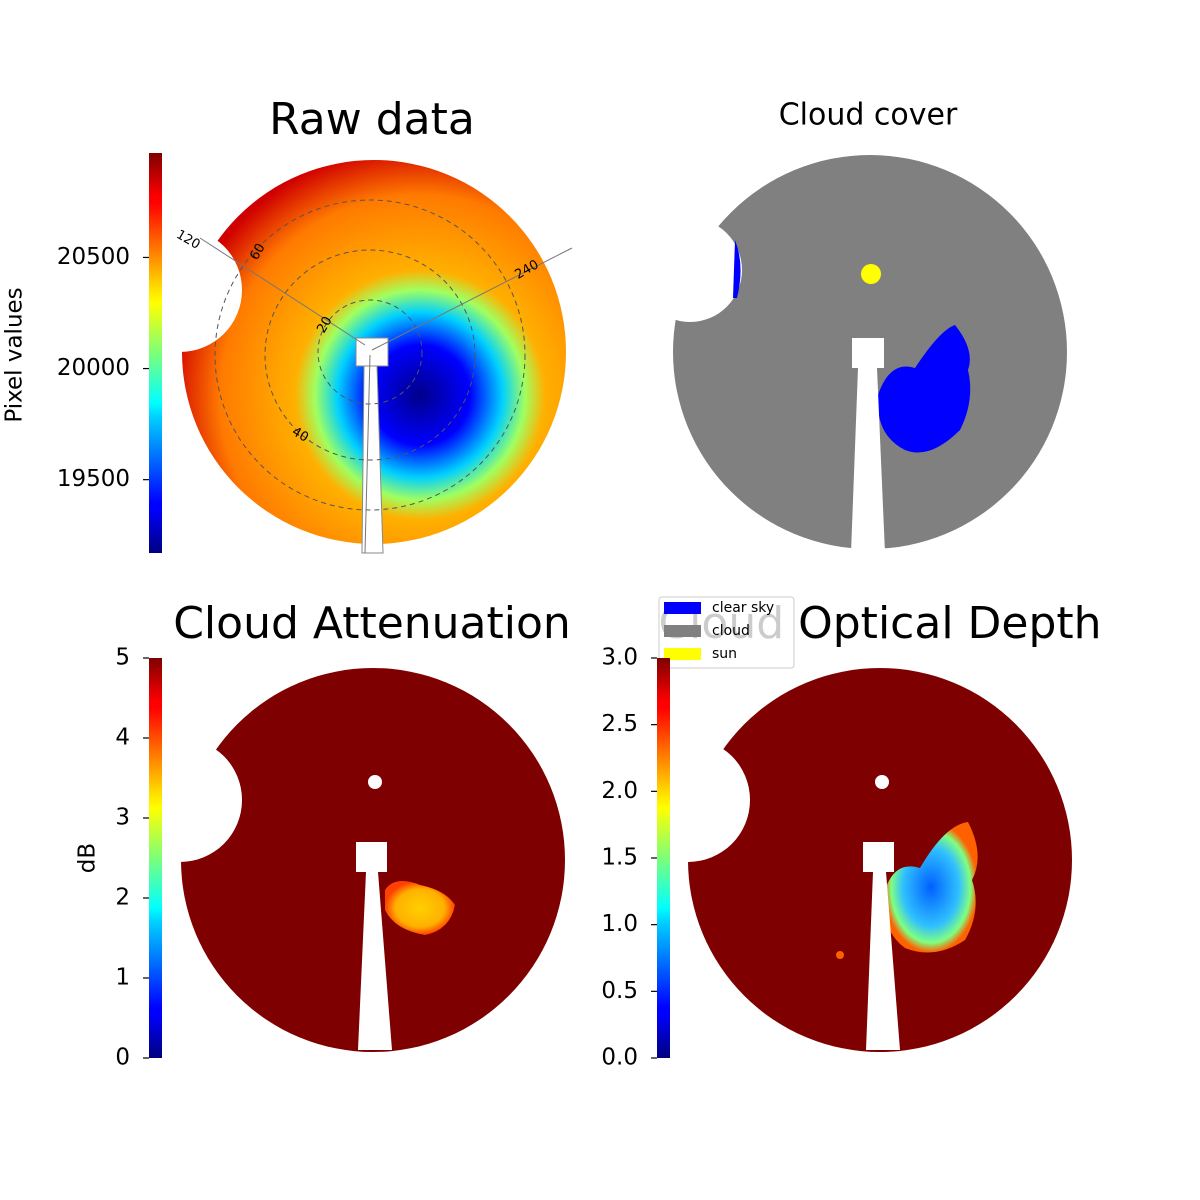 The image size is (1200, 1200). Describe the element at coordinates (731, 631) in the screenshot. I see `legend-label: cloud` at that location.